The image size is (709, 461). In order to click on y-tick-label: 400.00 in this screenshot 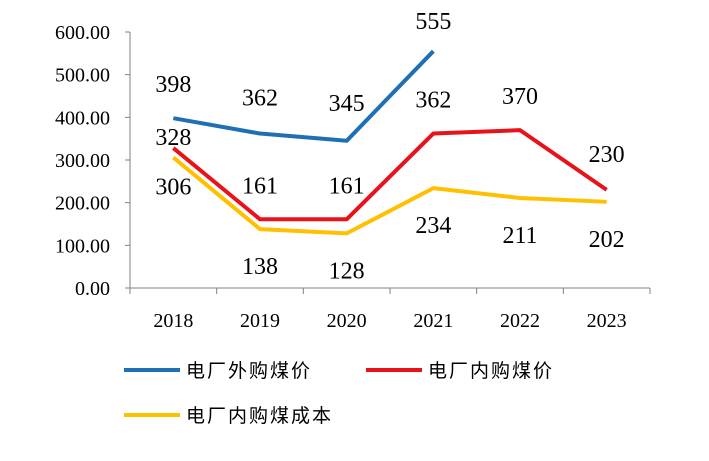, I will do `click(82, 118)`.